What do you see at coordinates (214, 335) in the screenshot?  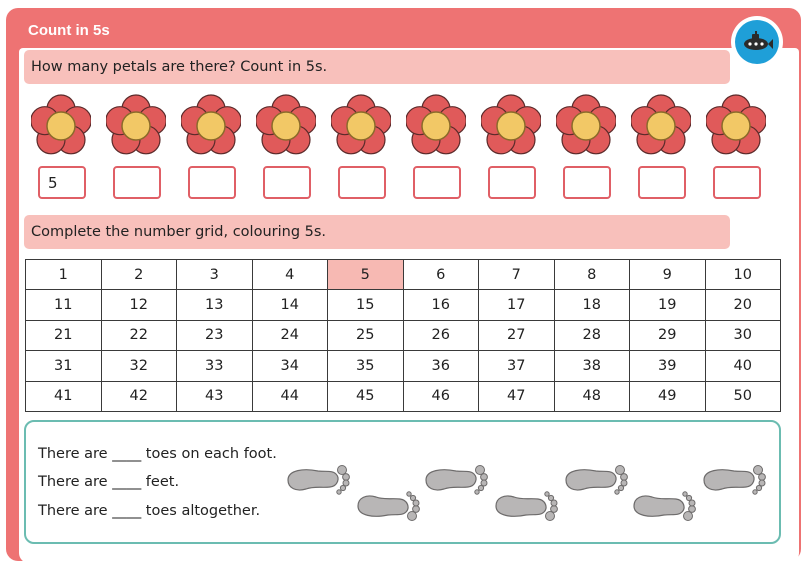 I see `grid-cell: 23` at bounding box center [214, 335].